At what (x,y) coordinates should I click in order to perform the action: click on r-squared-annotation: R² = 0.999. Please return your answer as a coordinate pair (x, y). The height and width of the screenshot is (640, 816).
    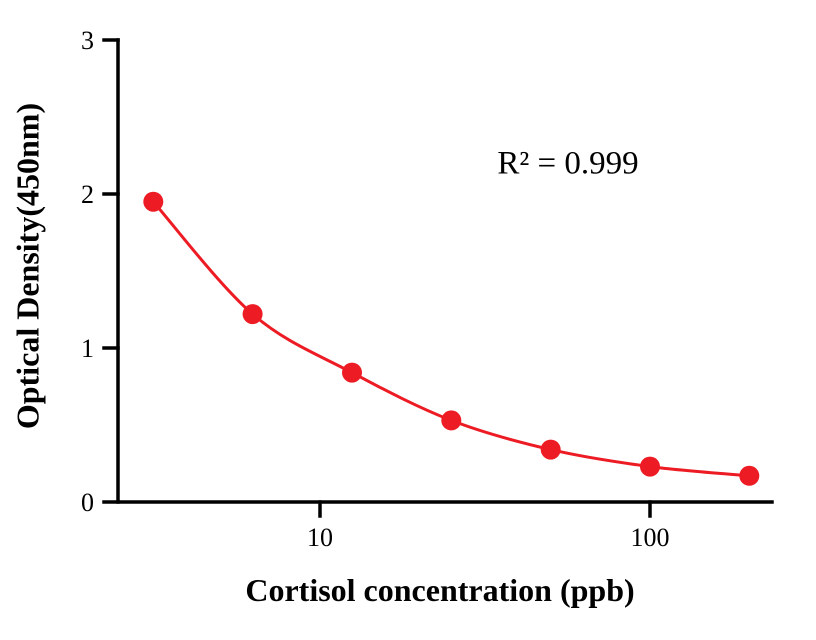
    Looking at the image, I should click on (568, 163).